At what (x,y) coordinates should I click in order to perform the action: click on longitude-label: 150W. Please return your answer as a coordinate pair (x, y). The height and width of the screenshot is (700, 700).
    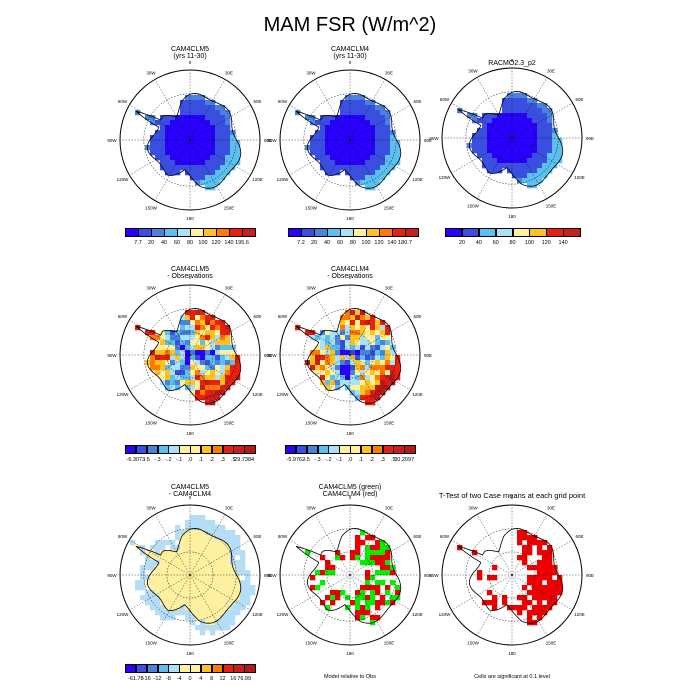
    Looking at the image, I should click on (311, 643).